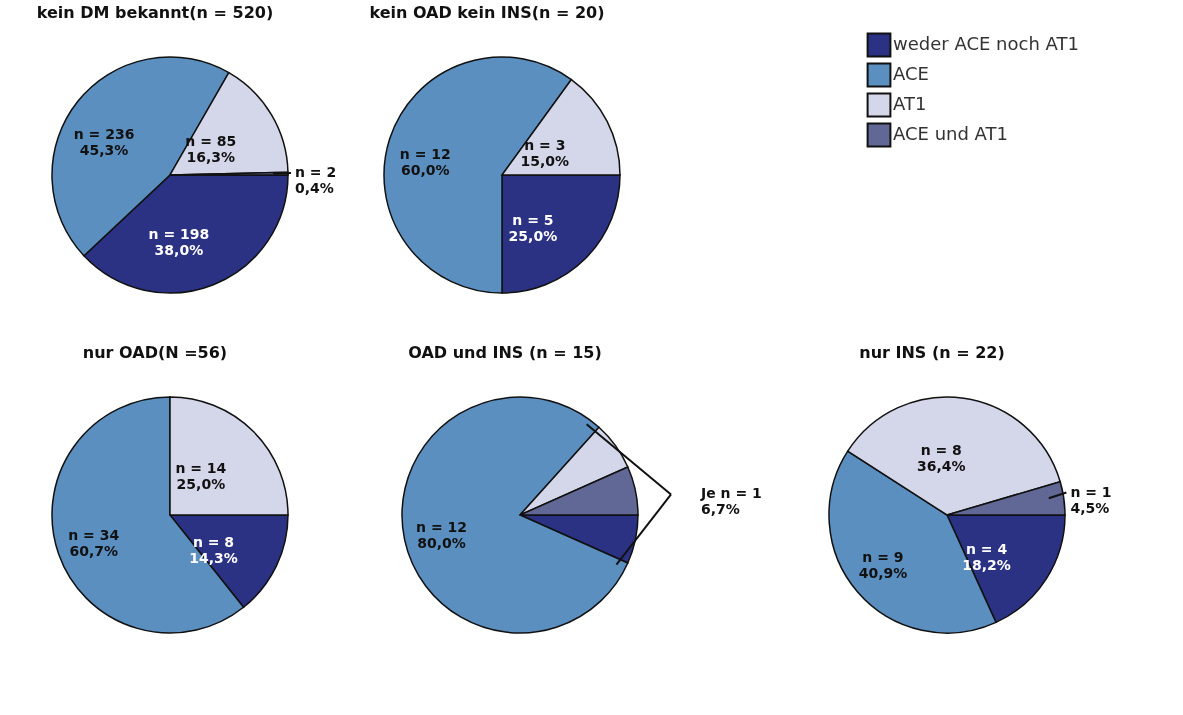 The height and width of the screenshot is (715, 1183). What do you see at coordinates (441, 535) in the screenshot?
I see `data-label: n = 12 80,0%` at bounding box center [441, 535].